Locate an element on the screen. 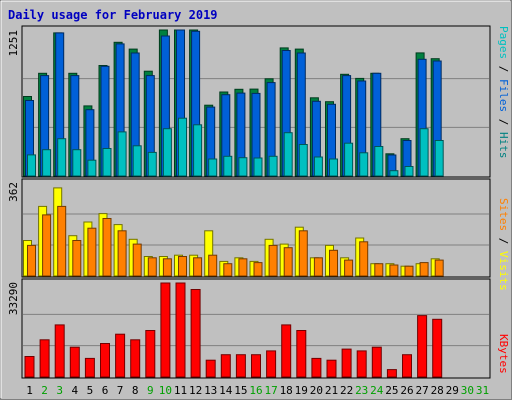  x-axis-day-label: 17 is located at coordinates (270, 390).